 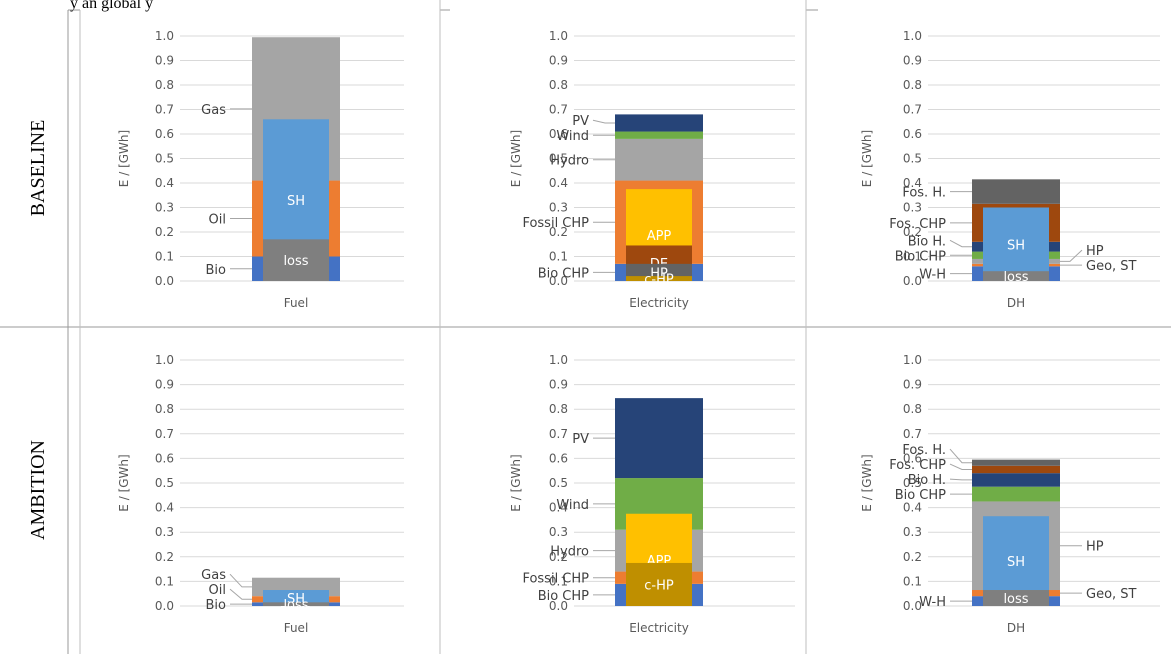 What do you see at coordinates (296, 628) in the screenshot?
I see `x-category-label: Fuel` at bounding box center [296, 628].